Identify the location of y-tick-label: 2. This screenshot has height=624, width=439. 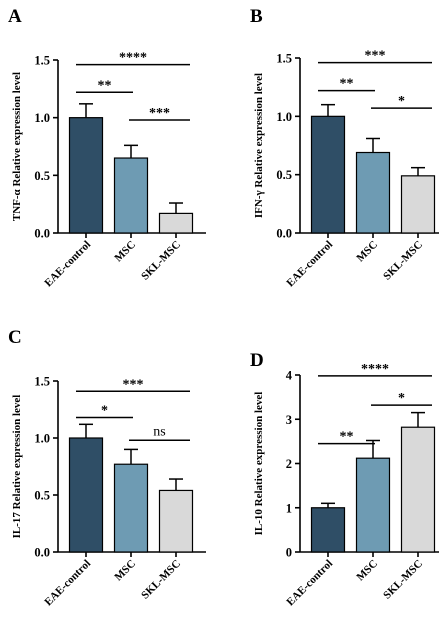
(289, 464).